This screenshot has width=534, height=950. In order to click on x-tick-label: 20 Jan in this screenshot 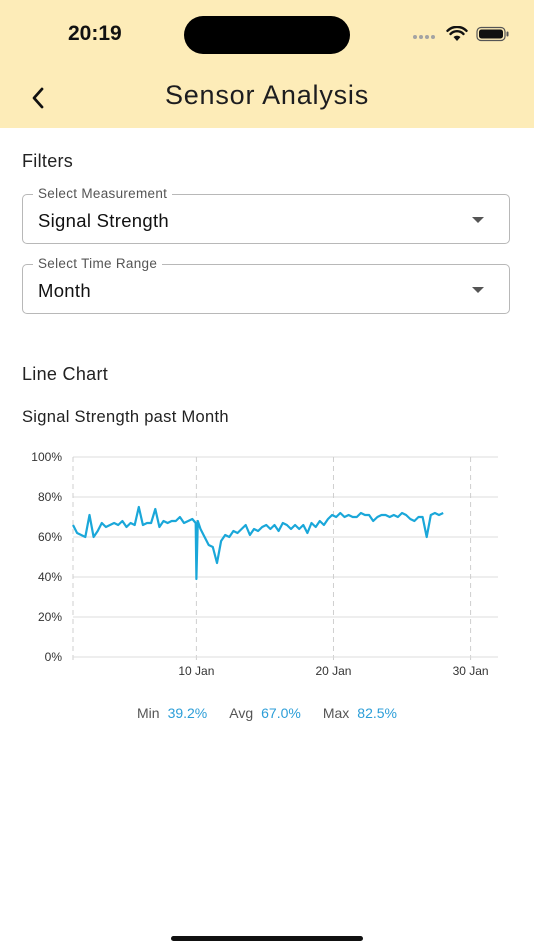, I will do `click(333, 671)`.